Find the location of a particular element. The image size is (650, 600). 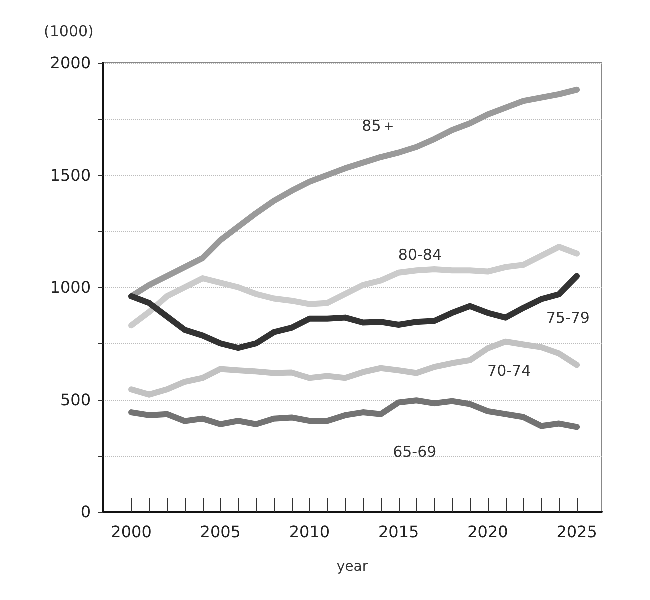

text: 65-69 is located at coordinates (415, 451).